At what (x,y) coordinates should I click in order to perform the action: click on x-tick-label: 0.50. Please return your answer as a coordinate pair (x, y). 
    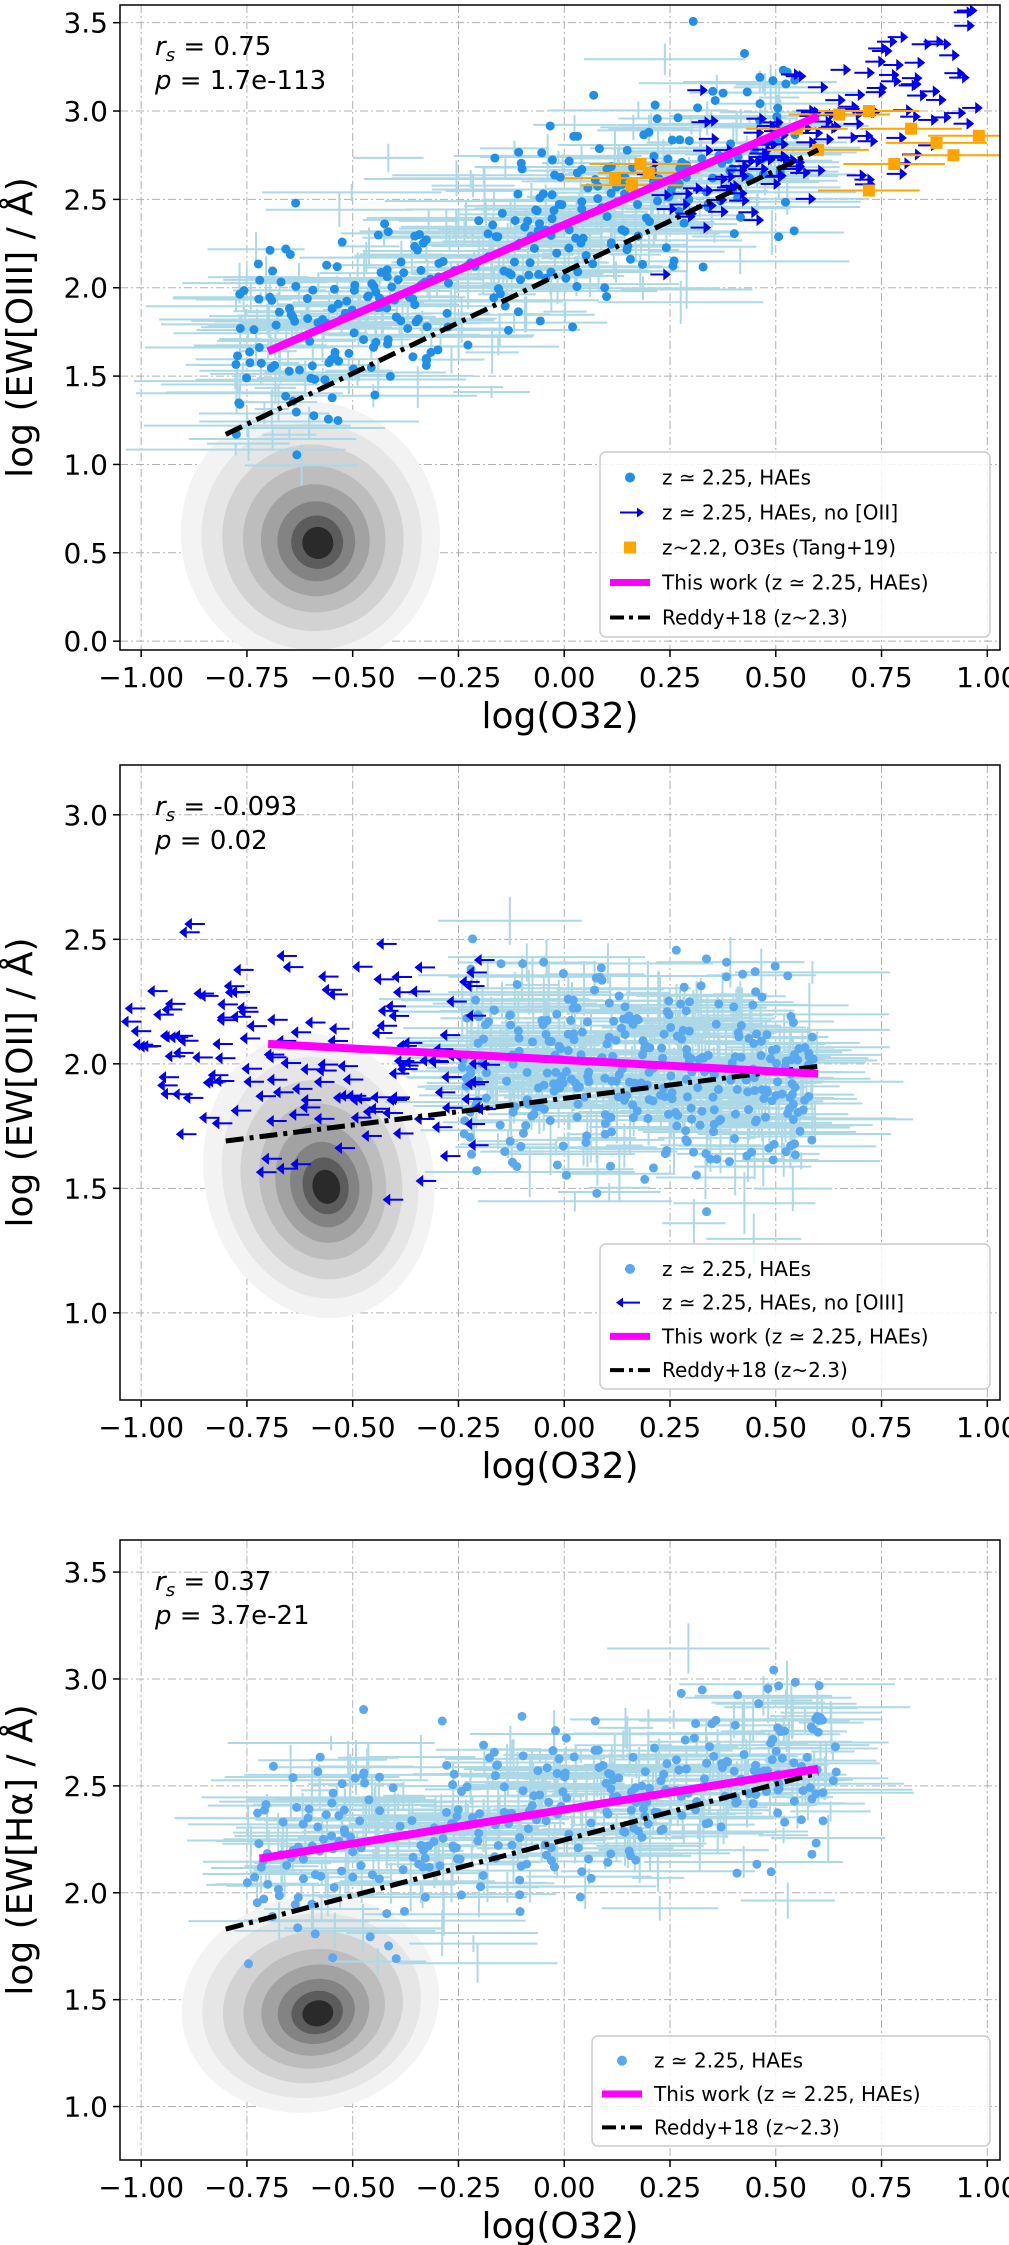
    Looking at the image, I should click on (776, 2187).